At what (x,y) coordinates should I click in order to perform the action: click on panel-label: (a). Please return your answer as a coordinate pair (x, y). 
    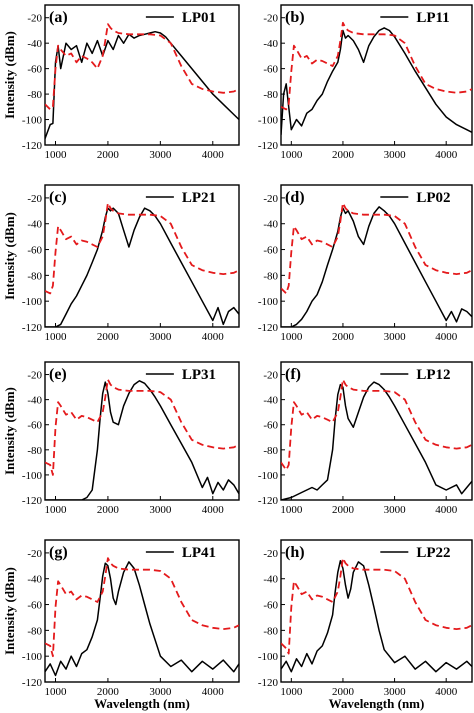
    Looking at the image, I should click on (58, 17).